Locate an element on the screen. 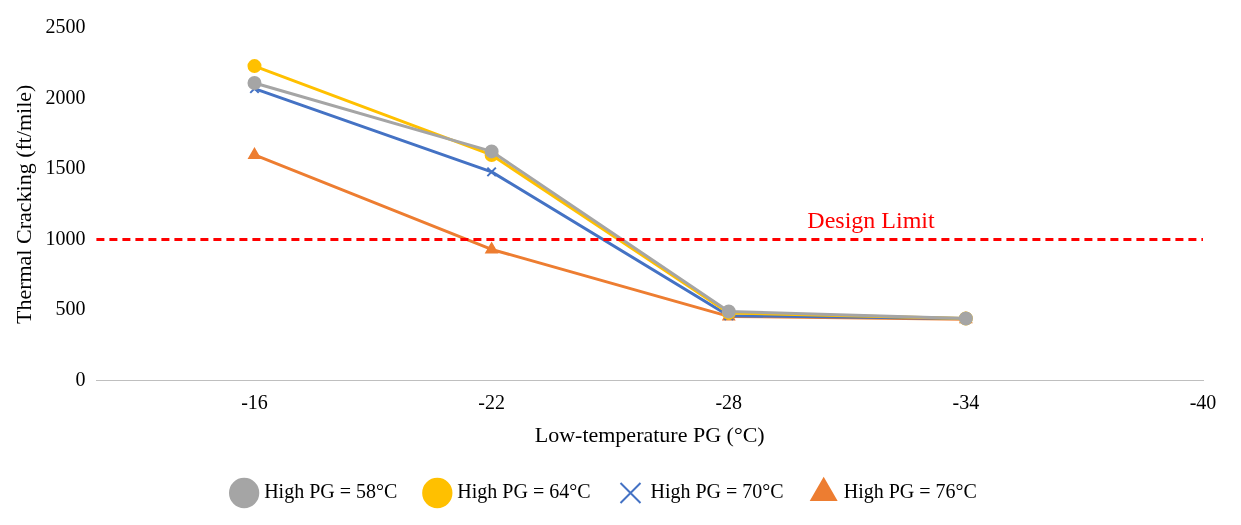 This screenshot has height=525, width=1241. x-tick-label: -40 is located at coordinates (1203, 401).